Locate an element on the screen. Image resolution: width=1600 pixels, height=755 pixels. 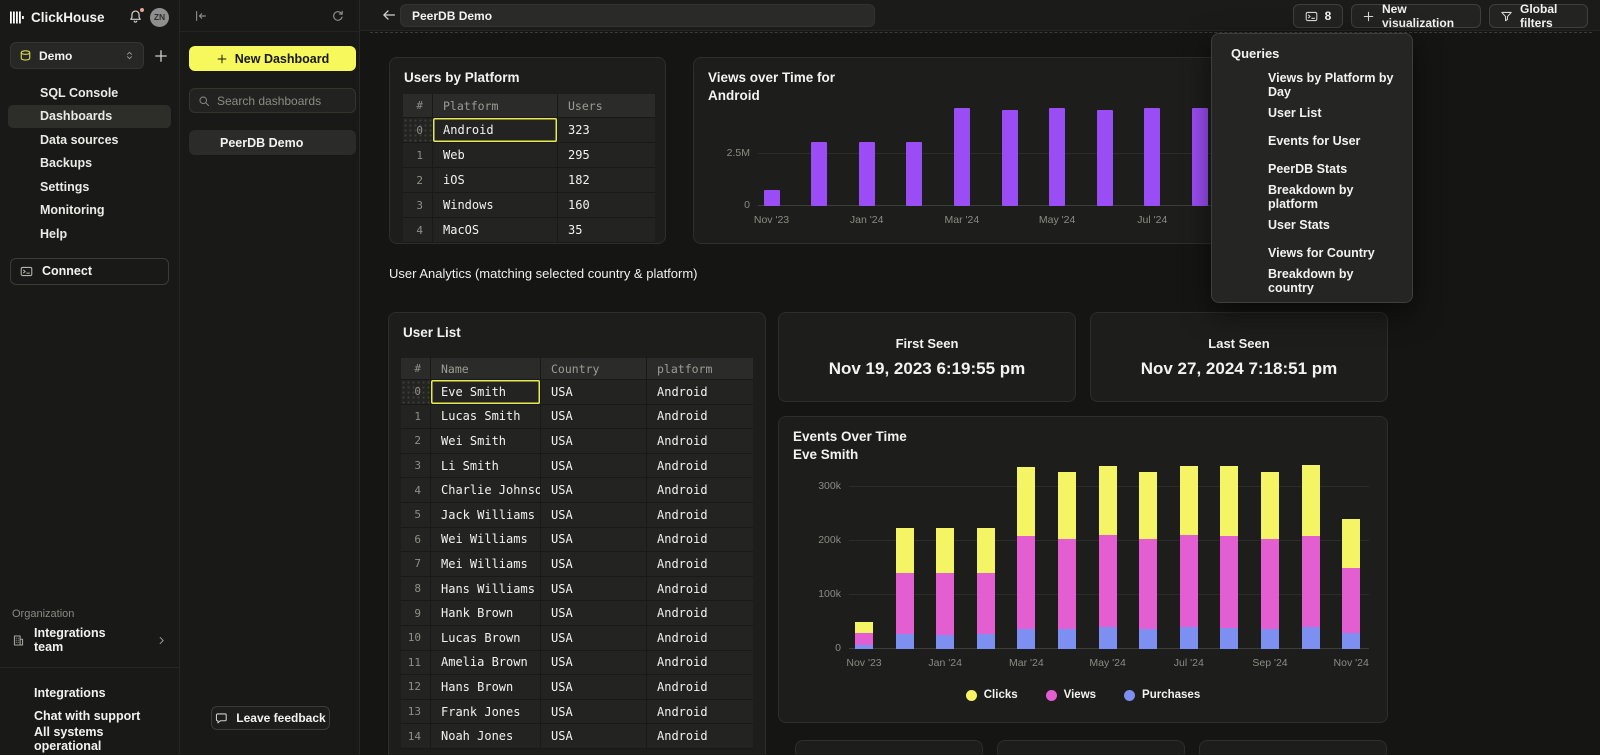
table-row: 11 Amelia Brown USA Android is located at coordinates (577, 663).